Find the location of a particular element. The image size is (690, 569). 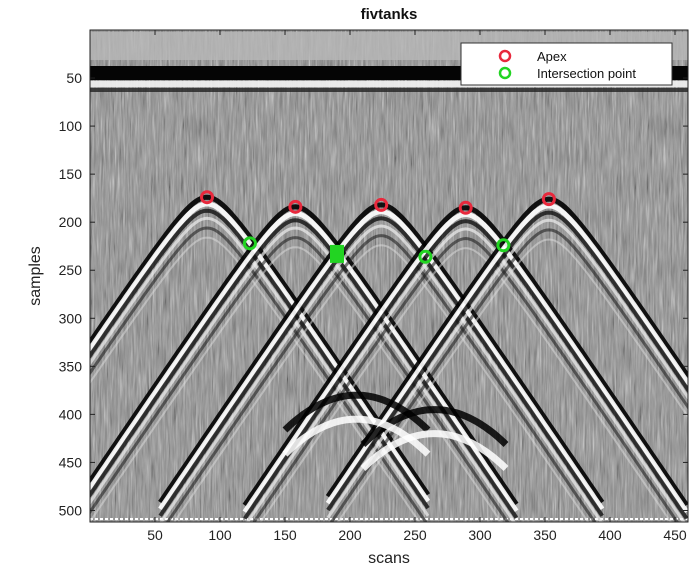

y-tick-label: 500 is located at coordinates (71, 510).